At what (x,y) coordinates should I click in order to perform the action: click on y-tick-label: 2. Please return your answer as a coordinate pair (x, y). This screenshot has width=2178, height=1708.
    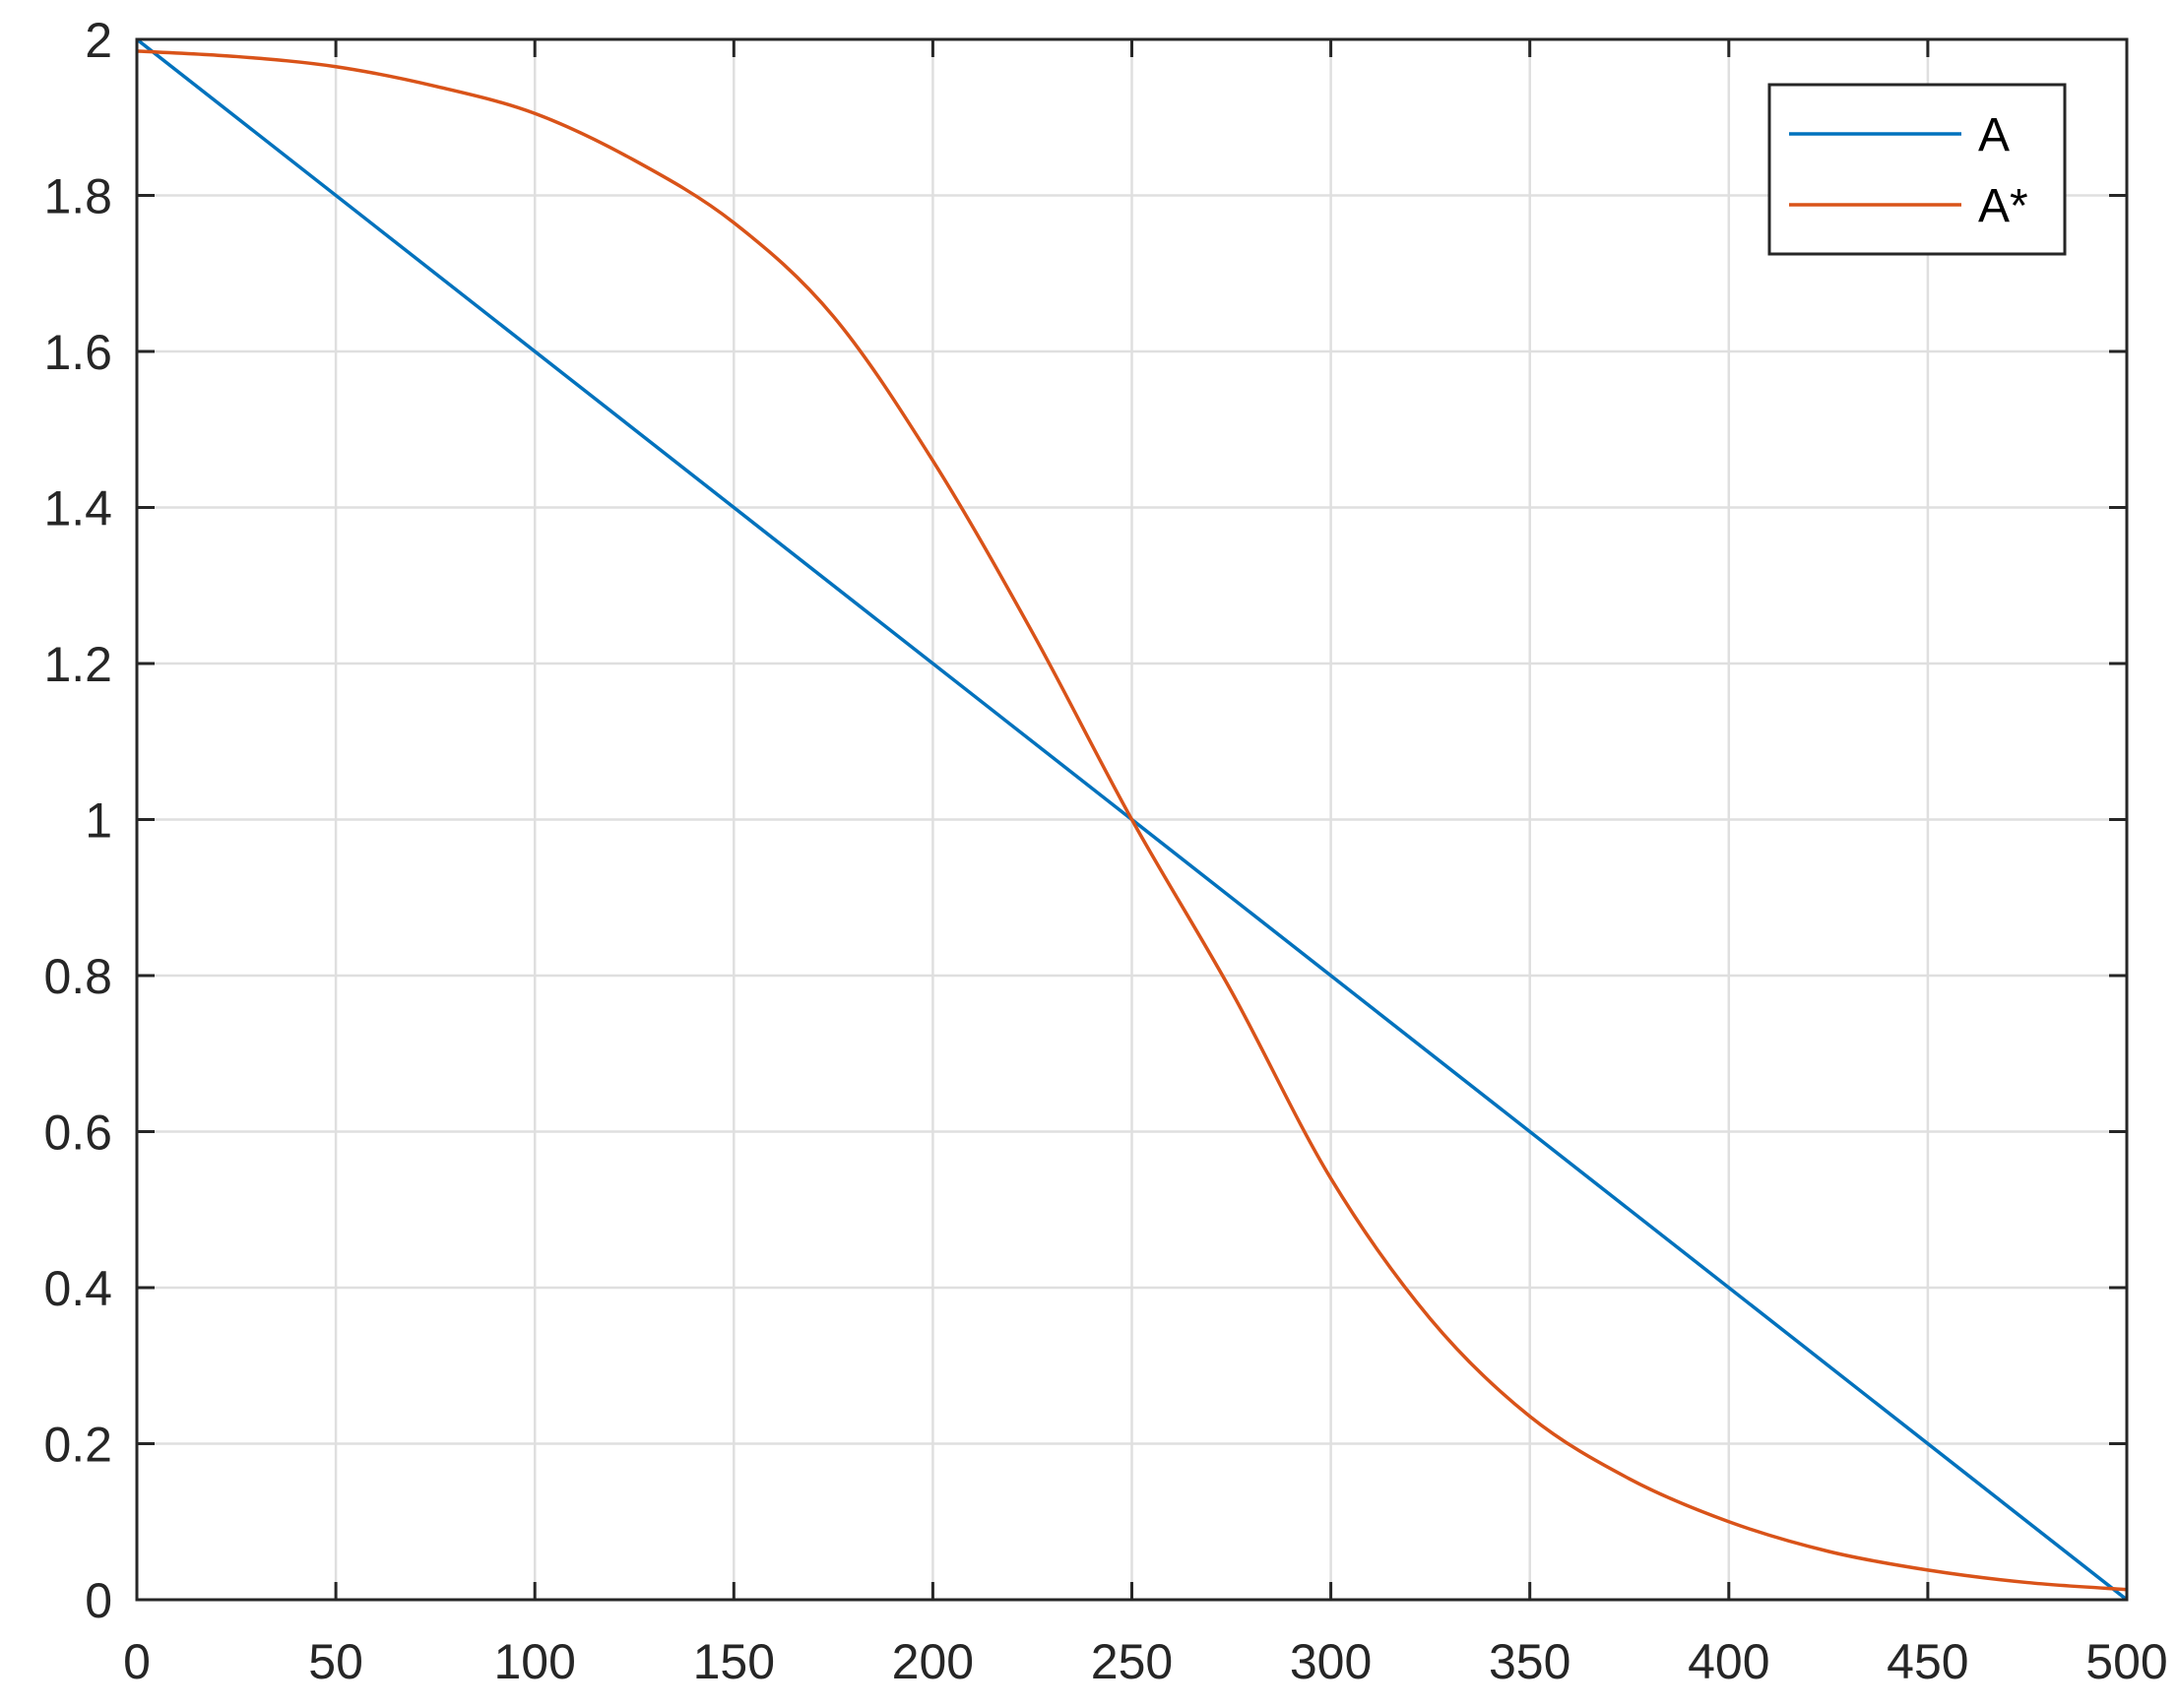
    Looking at the image, I should click on (98, 40).